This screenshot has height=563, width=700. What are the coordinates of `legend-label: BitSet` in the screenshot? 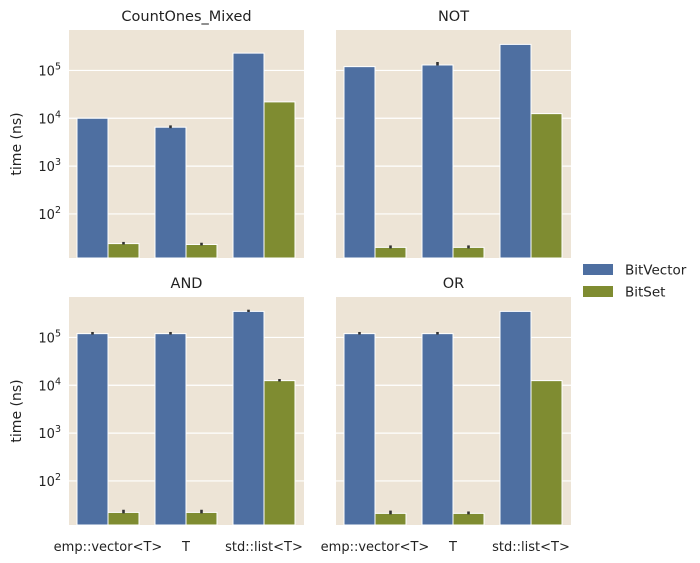 It's located at (645, 293).